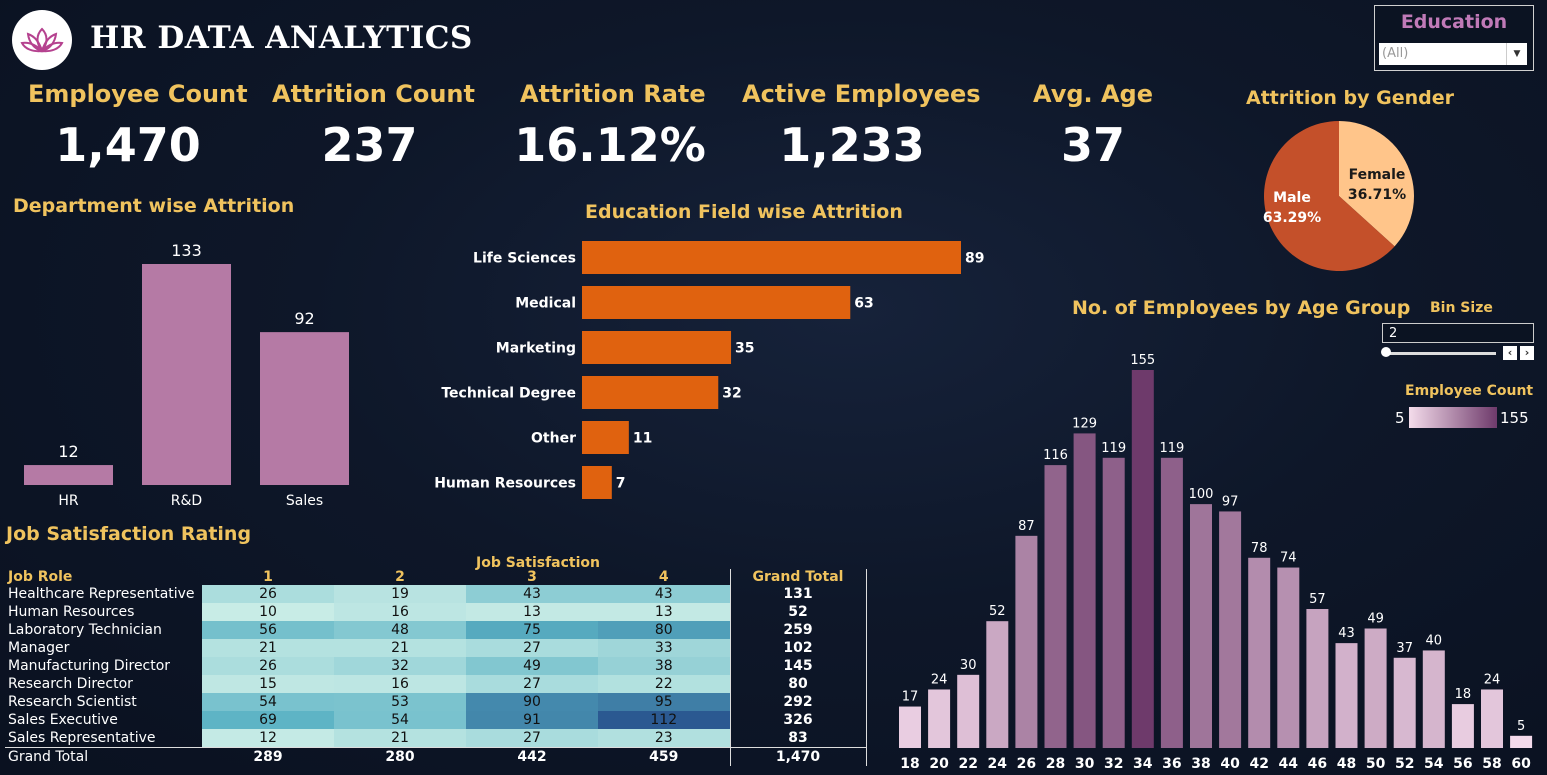 The height and width of the screenshot is (775, 1547). What do you see at coordinates (731, 394) in the screenshot?
I see `education-field-bar-value: 32` at bounding box center [731, 394].